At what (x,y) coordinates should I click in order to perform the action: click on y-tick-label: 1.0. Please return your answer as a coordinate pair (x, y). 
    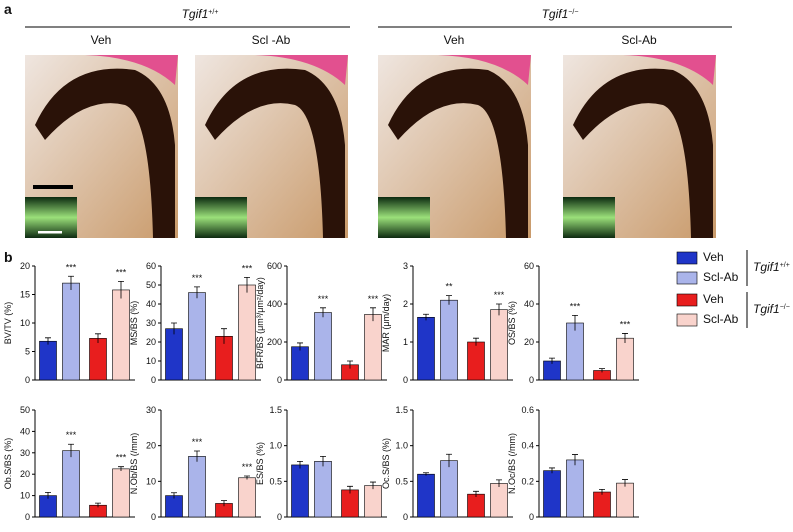
    Looking at the image, I should click on (401, 446).